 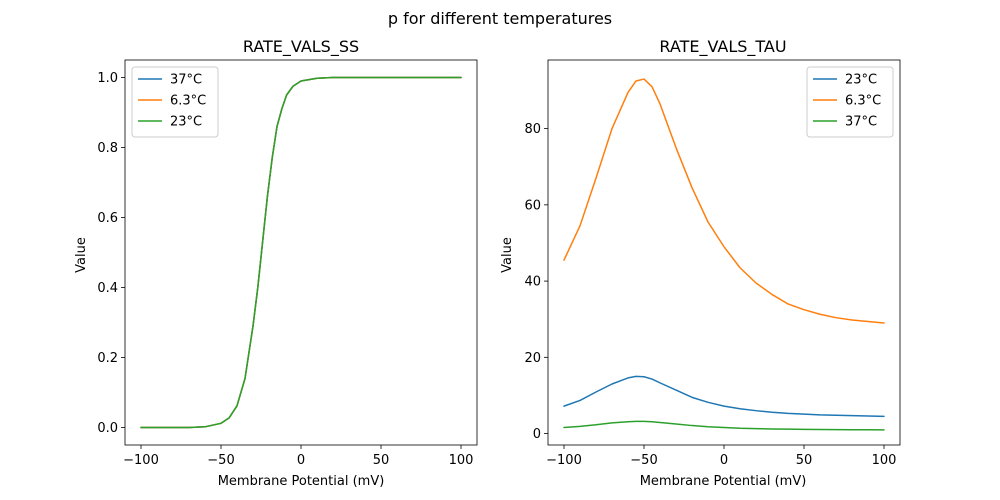 I want to click on series-line-37-c, so click(x=724, y=425).